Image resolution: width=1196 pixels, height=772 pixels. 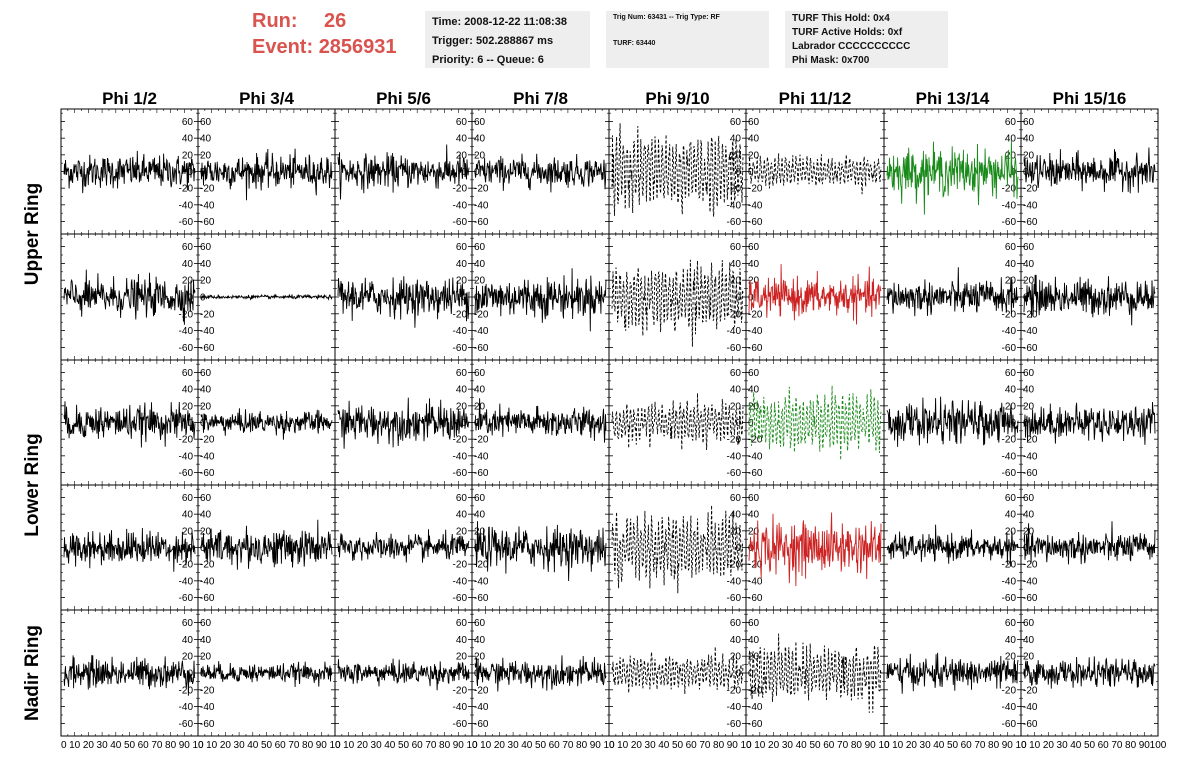 What do you see at coordinates (185, 745) in the screenshot?
I see `x-tick-label: 90` at bounding box center [185, 745].